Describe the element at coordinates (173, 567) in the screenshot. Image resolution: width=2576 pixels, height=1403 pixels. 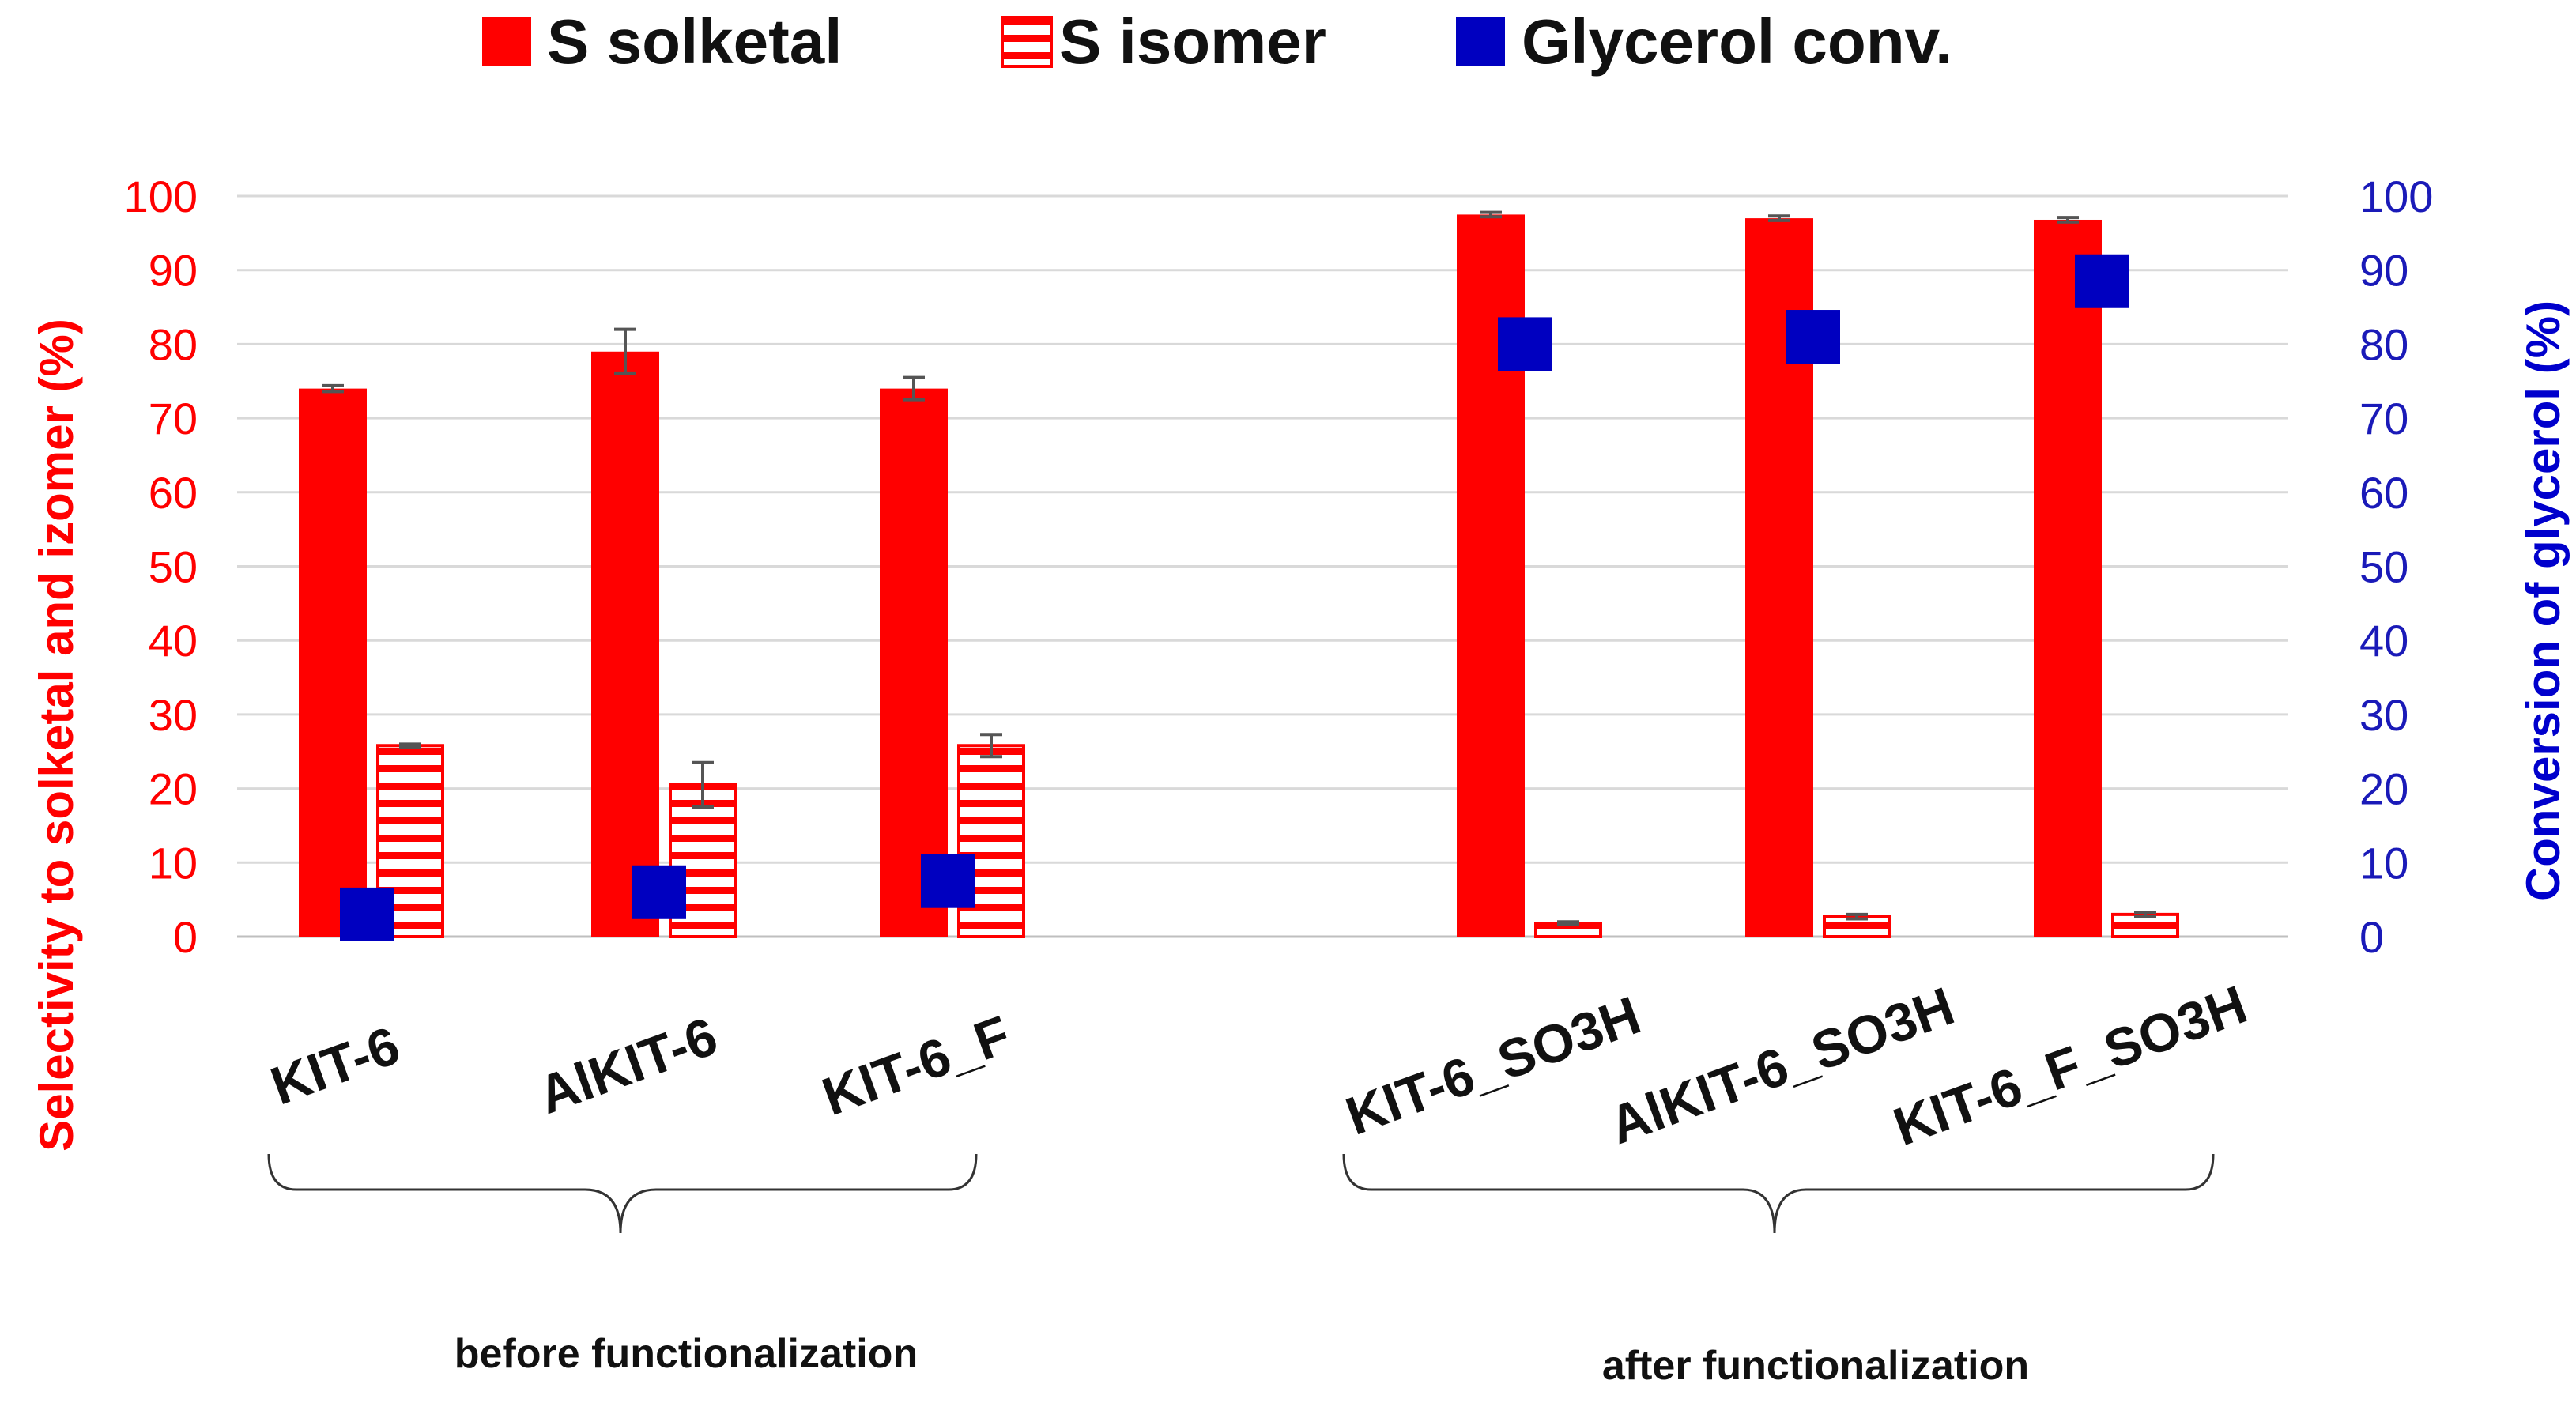
I see `y-tick-left-50: 50` at that location.